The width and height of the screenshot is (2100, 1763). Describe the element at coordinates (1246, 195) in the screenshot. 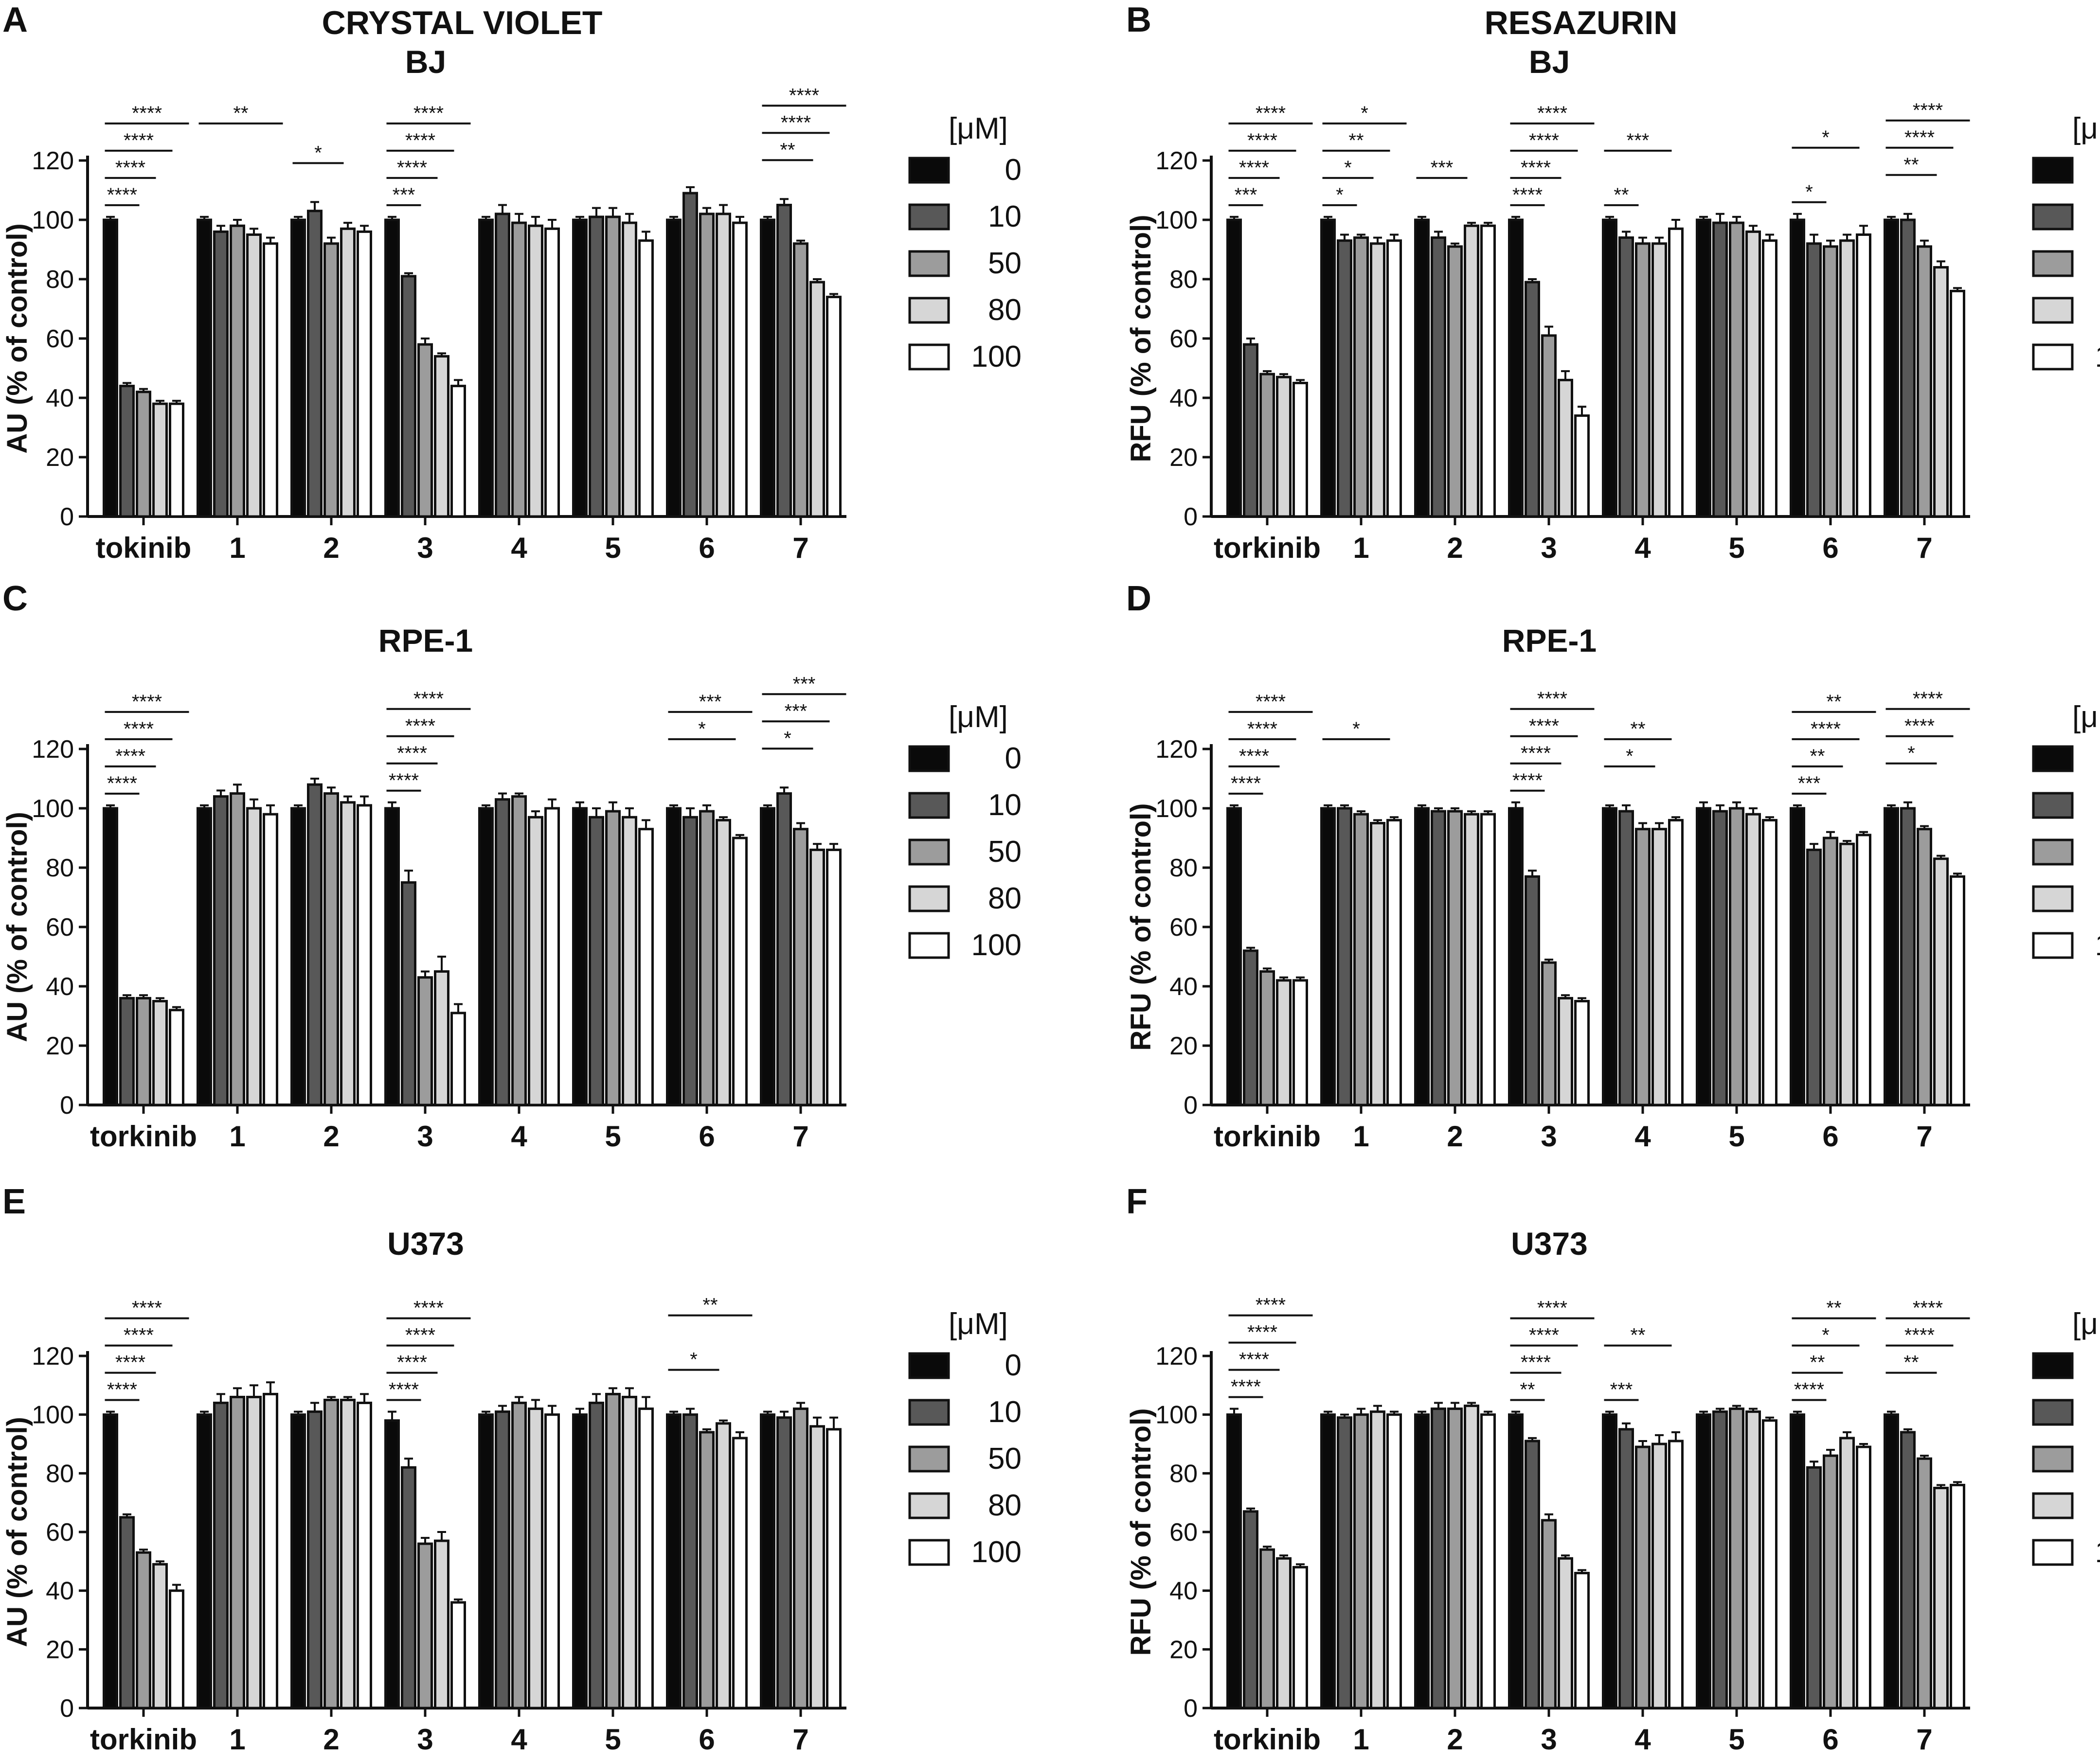

I see `significance-label: ***` at that location.